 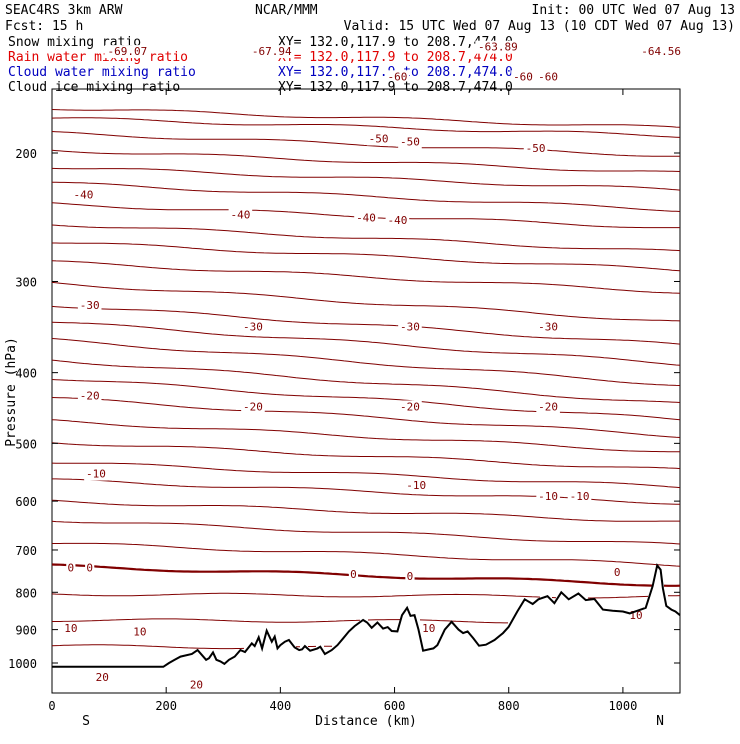 What do you see at coordinates (395, 87) in the screenshot?
I see `legend-cloud-ice-xy: XY= 132.0,117.9 to 208.7,474.0` at bounding box center [395, 87].